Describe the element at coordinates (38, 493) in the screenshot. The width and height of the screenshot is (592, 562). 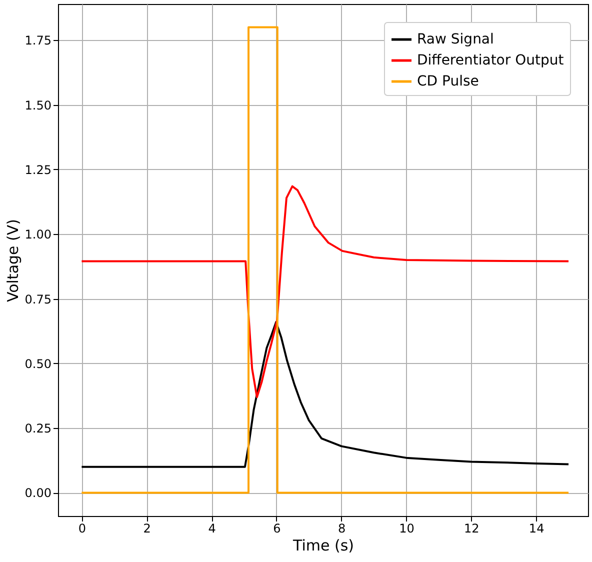
I see `y-tick-label: 0.00` at that location.